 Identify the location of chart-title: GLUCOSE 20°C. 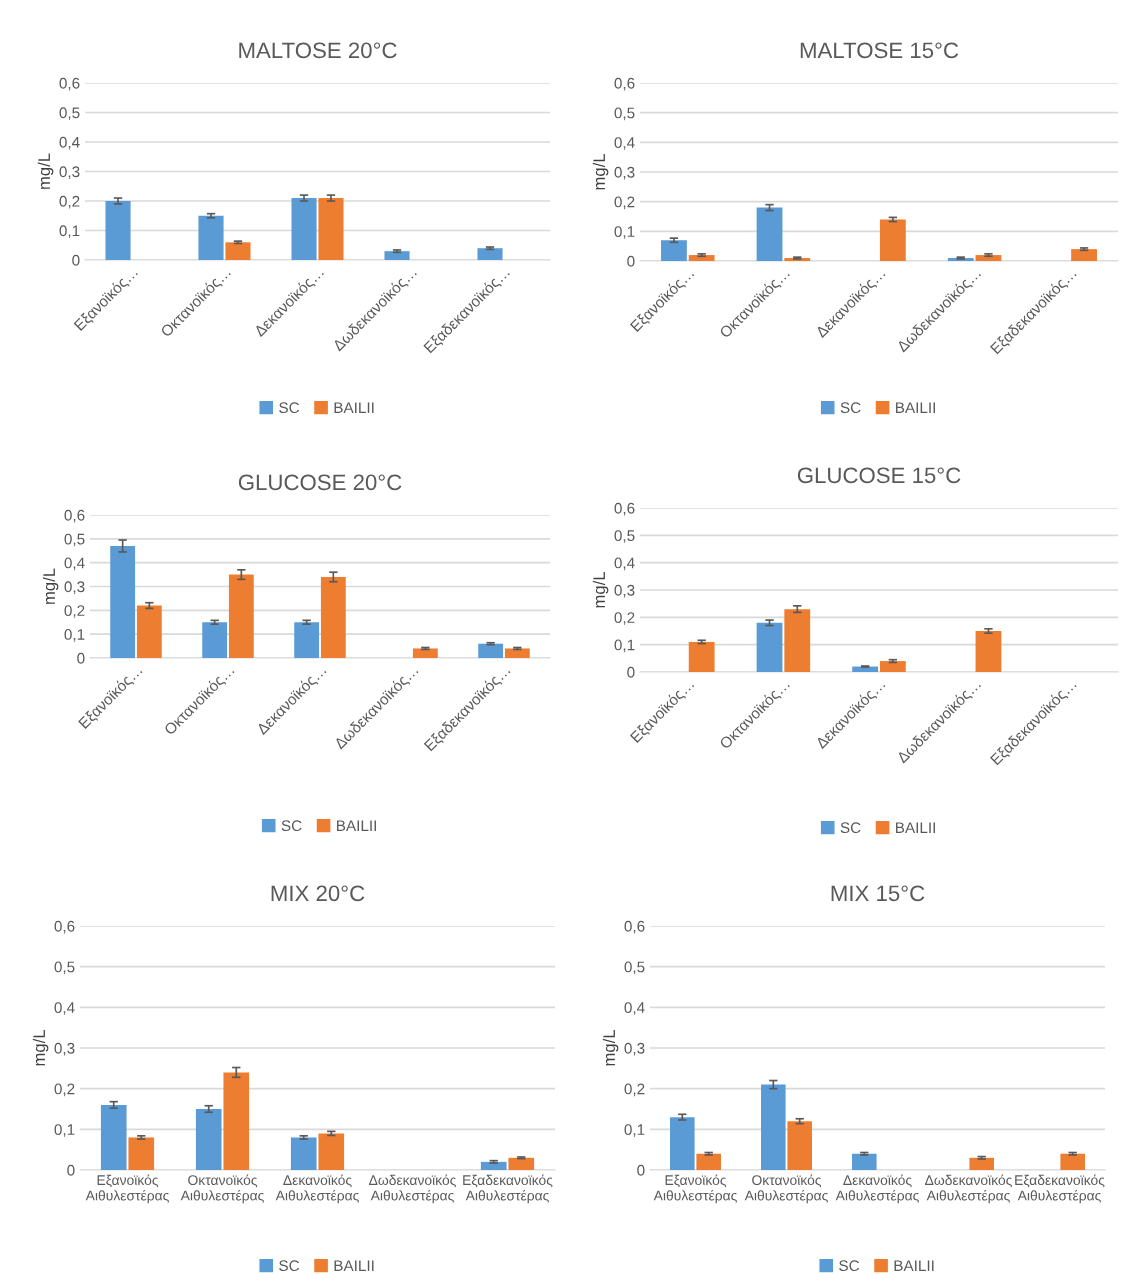
(320, 482).